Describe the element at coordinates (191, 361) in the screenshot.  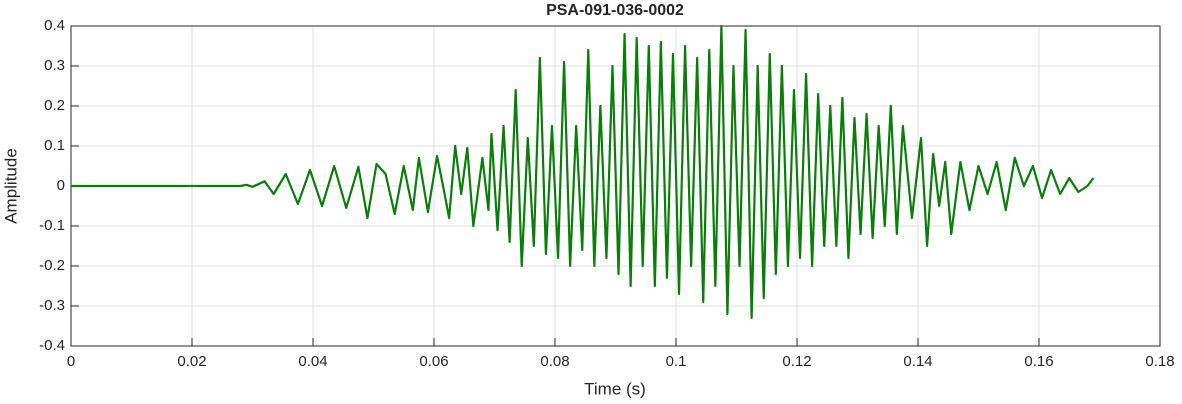
I see `x-tick-label: 0.02` at that location.